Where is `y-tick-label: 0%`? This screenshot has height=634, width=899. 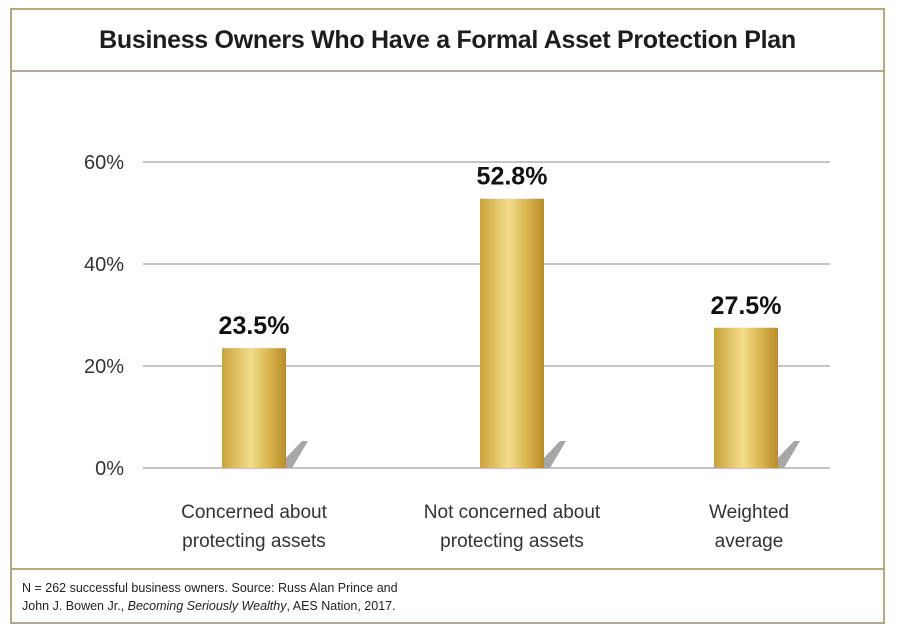
y-tick-label: 0% is located at coordinates (109, 469).